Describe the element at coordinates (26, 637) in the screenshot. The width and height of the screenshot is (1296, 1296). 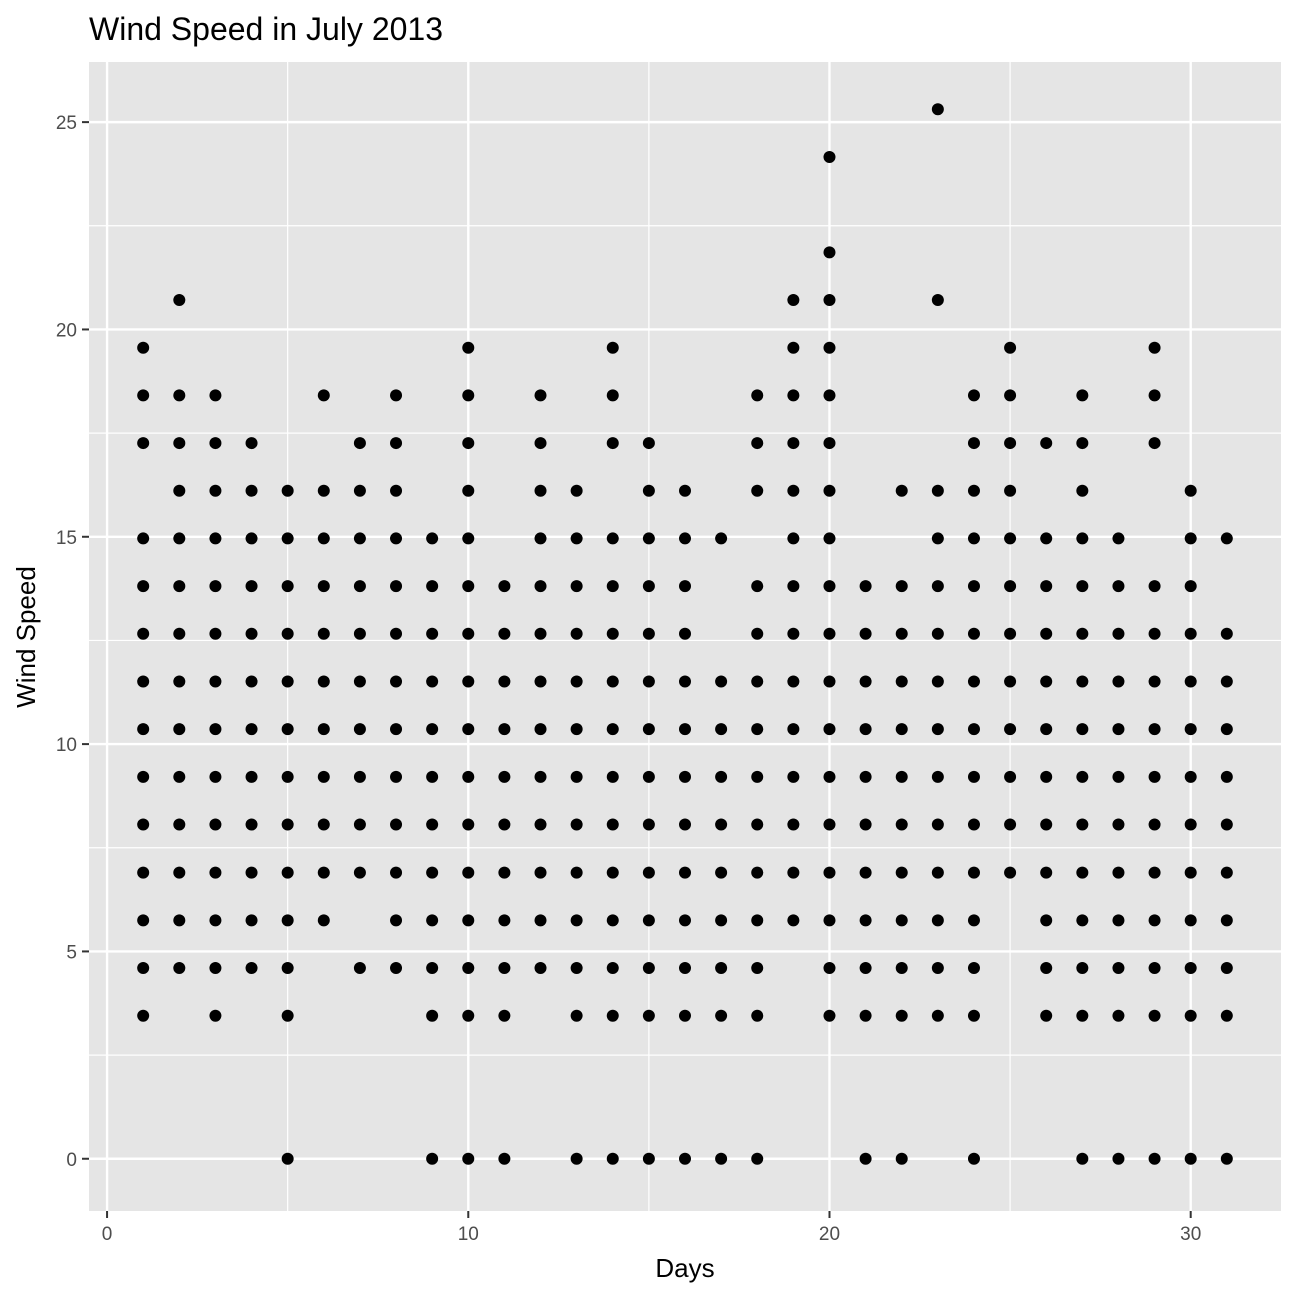
I see `y-axis-title: Wind Speed` at that location.